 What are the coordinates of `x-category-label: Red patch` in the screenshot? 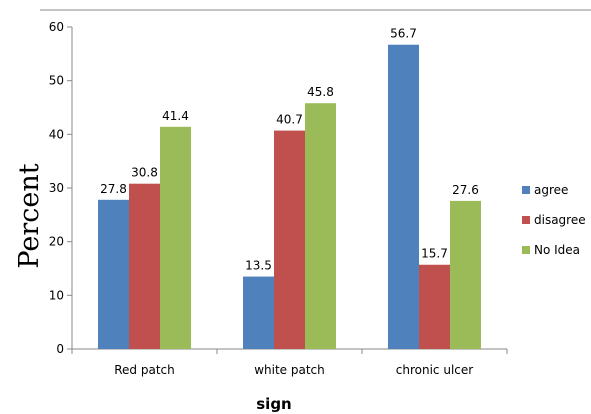 It's located at (144, 370).